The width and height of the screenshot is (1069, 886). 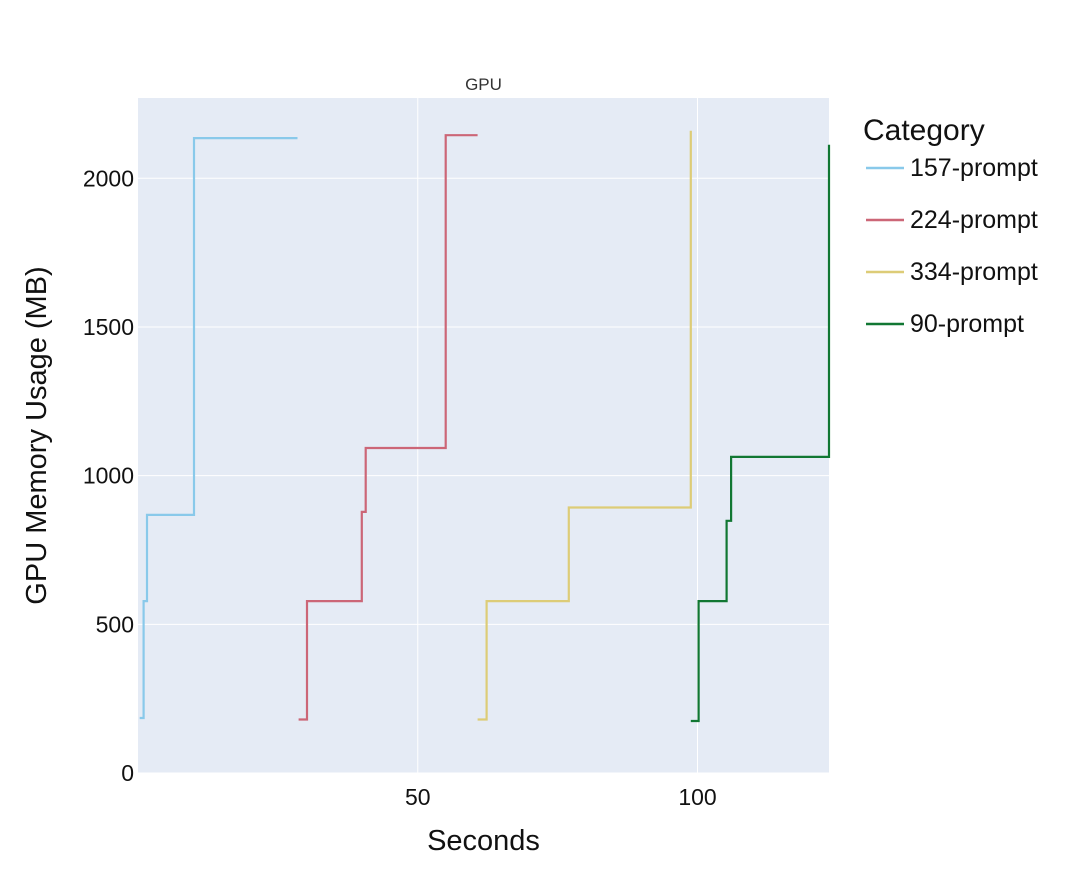 I want to click on y-tick-label: 1000, so click(x=108, y=476).